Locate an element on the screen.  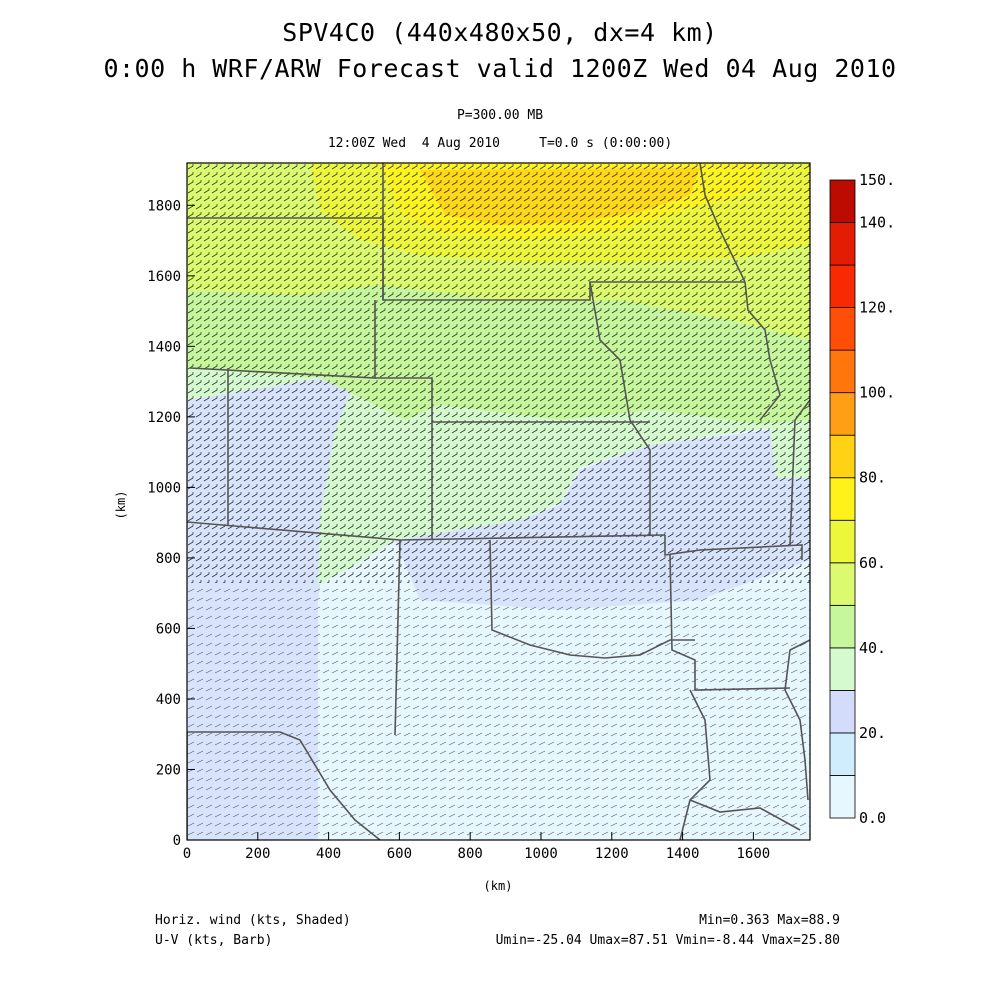
x-tick-label: 1000 is located at coordinates (541, 854).